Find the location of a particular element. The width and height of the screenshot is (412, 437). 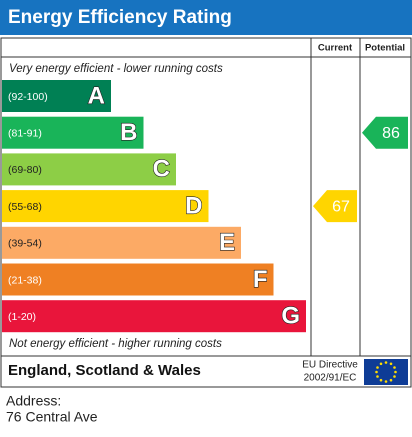

band-letter: F is located at coordinates (260, 279).